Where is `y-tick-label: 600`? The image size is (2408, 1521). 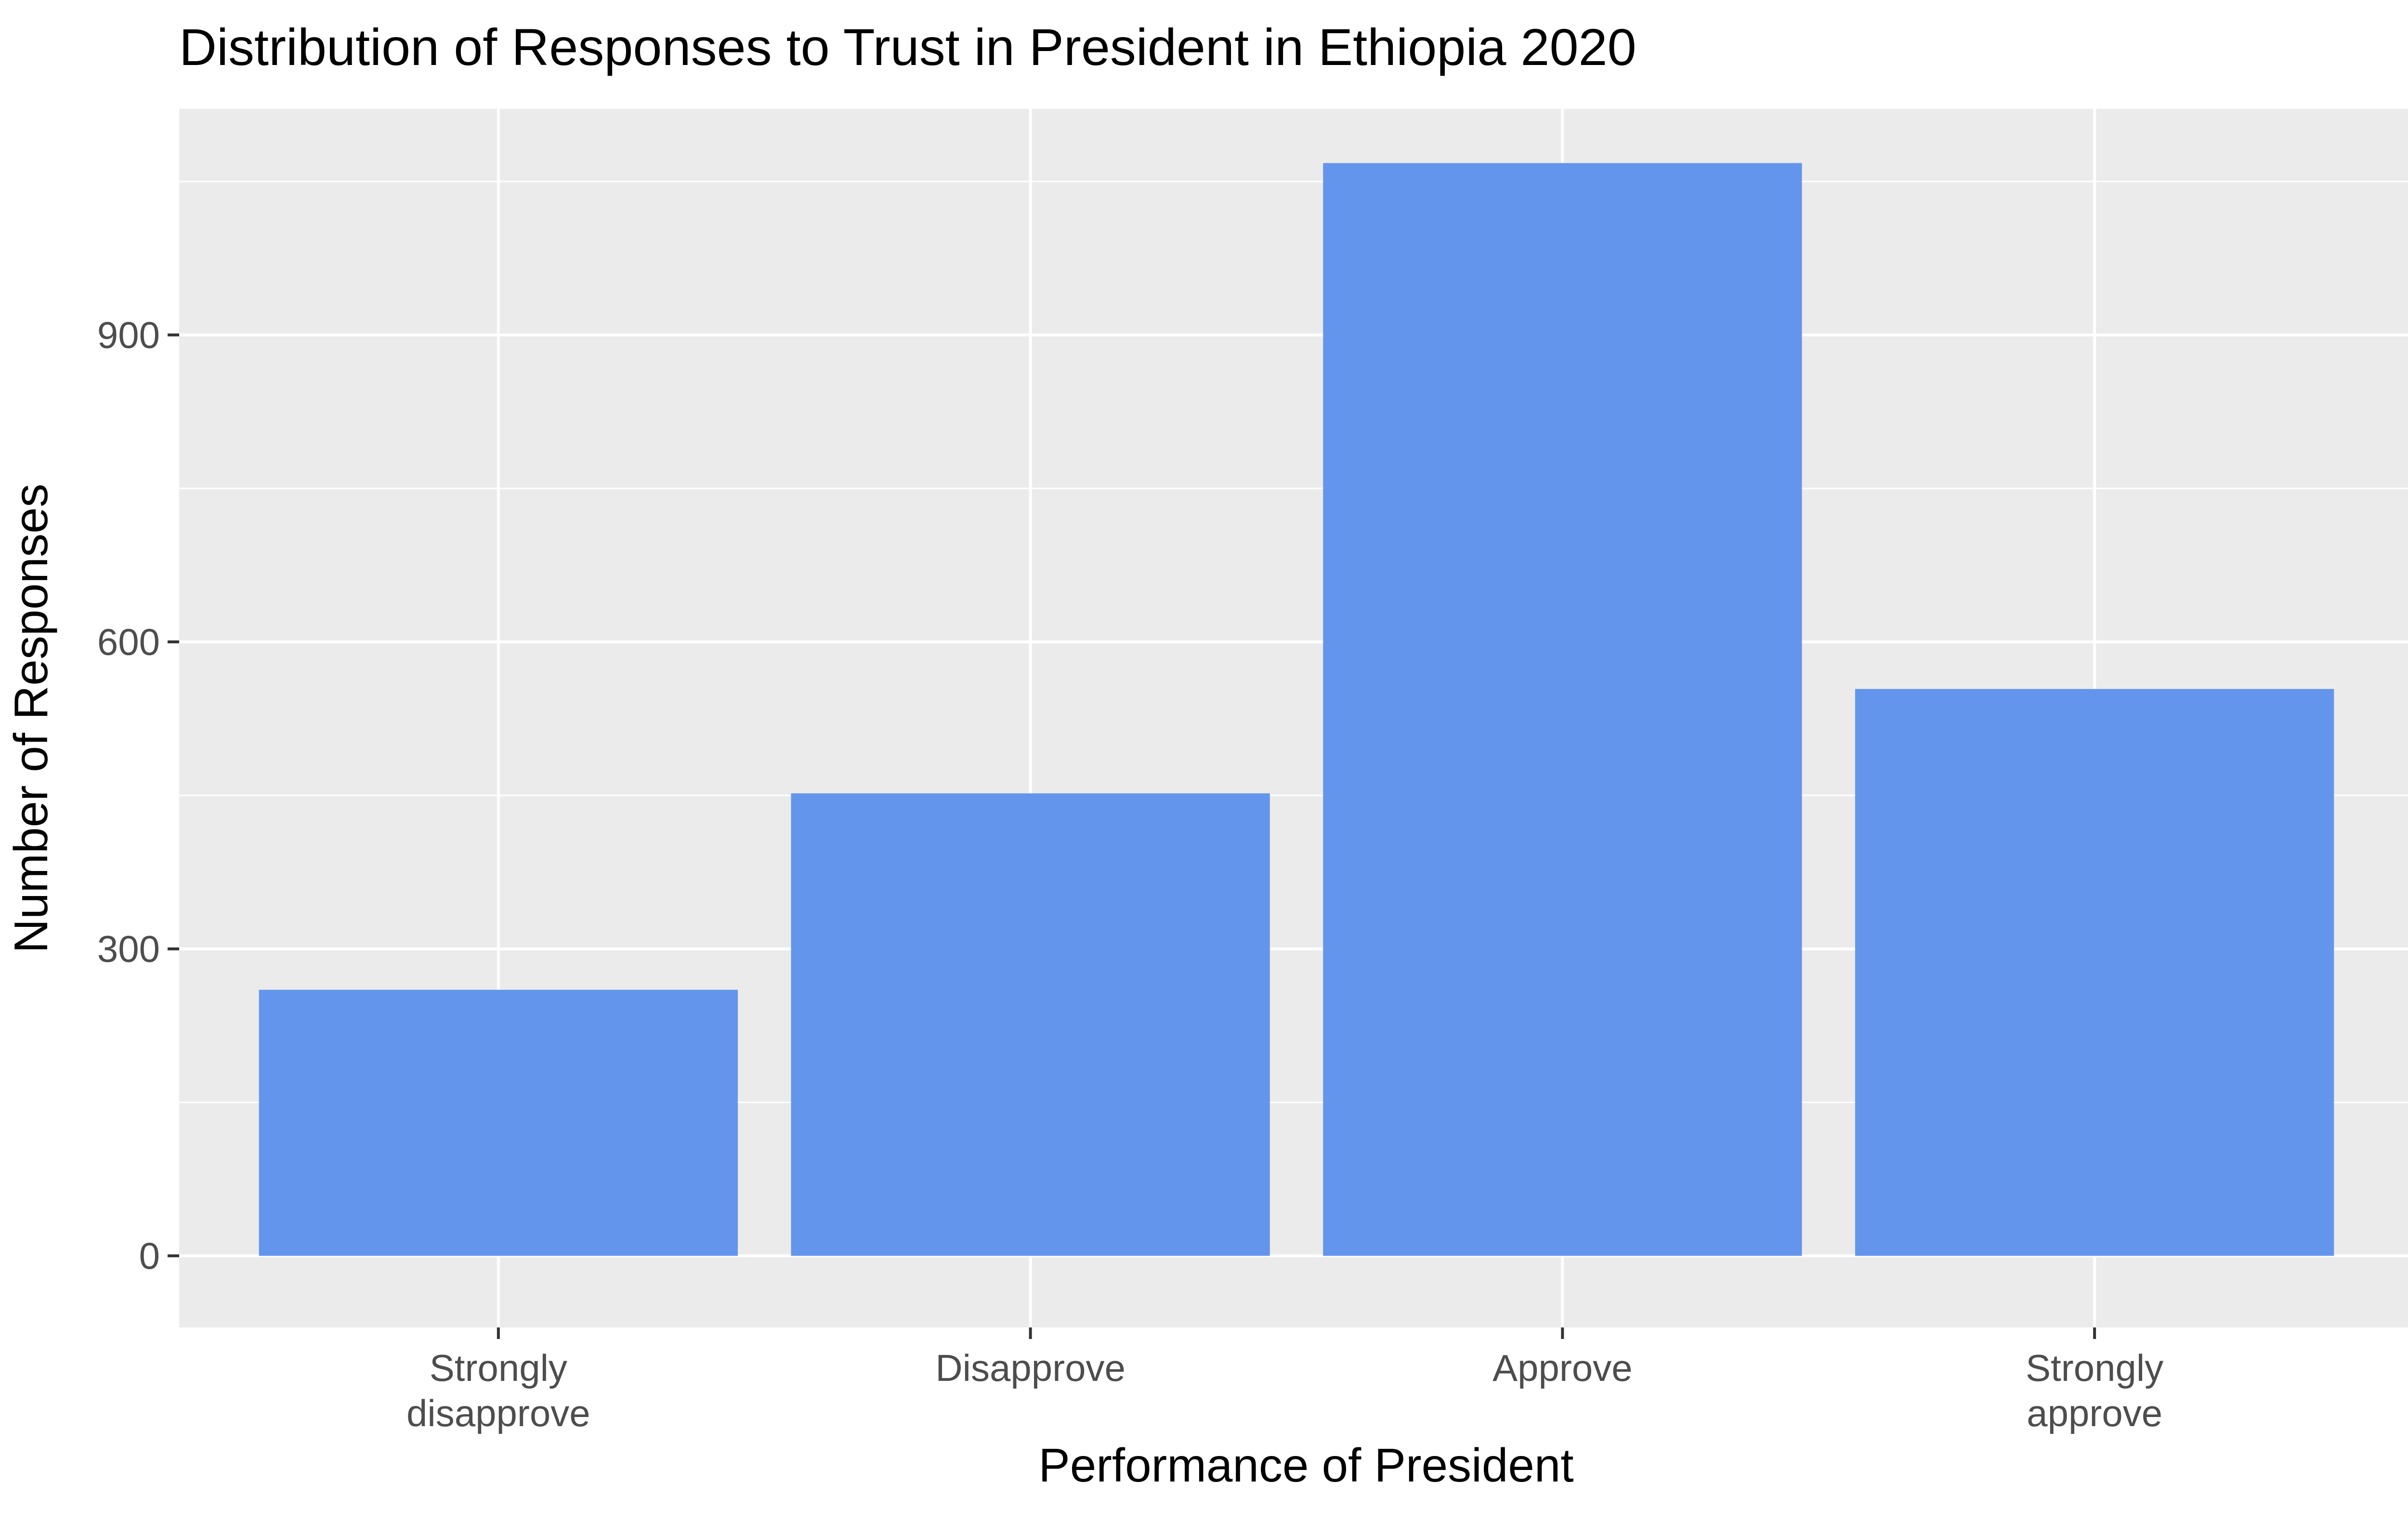
y-tick-label: 600 is located at coordinates (128, 642).